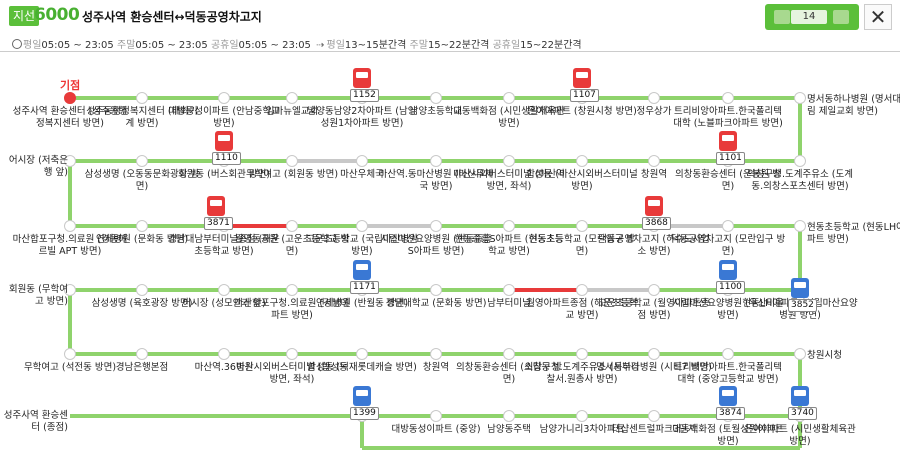 Image resolution: width=900 pixels, height=471 pixels. Describe the element at coordinates (224, 303) in the screenshot. I see `stop-label: 어시장 (성모안과 앞)` at that location.